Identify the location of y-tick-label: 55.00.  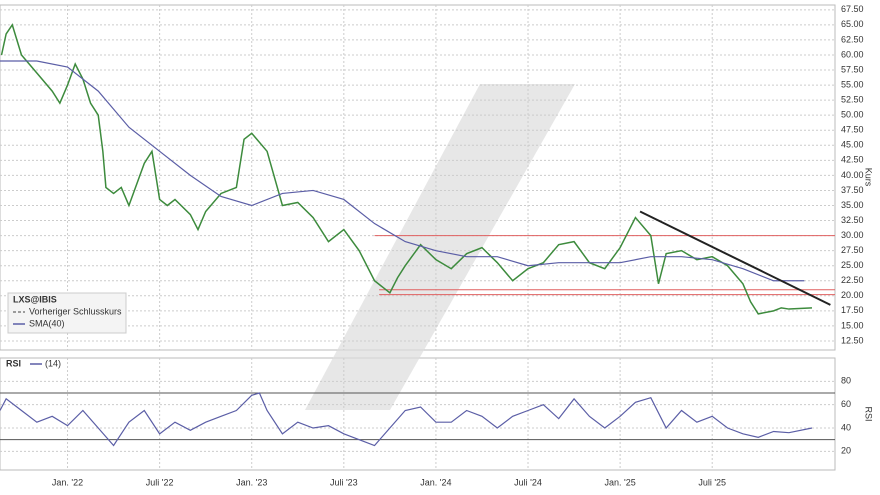
(852, 84).